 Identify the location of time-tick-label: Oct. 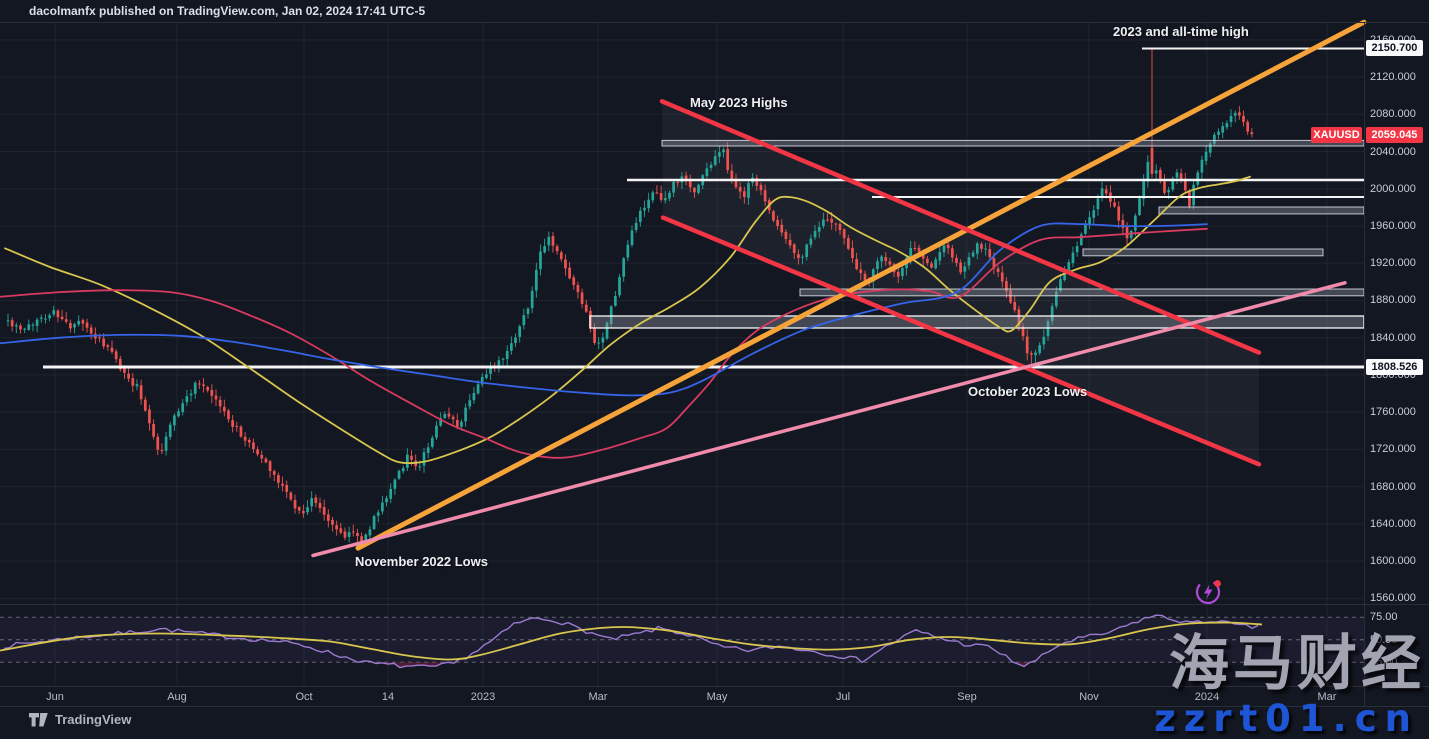
(304, 697).